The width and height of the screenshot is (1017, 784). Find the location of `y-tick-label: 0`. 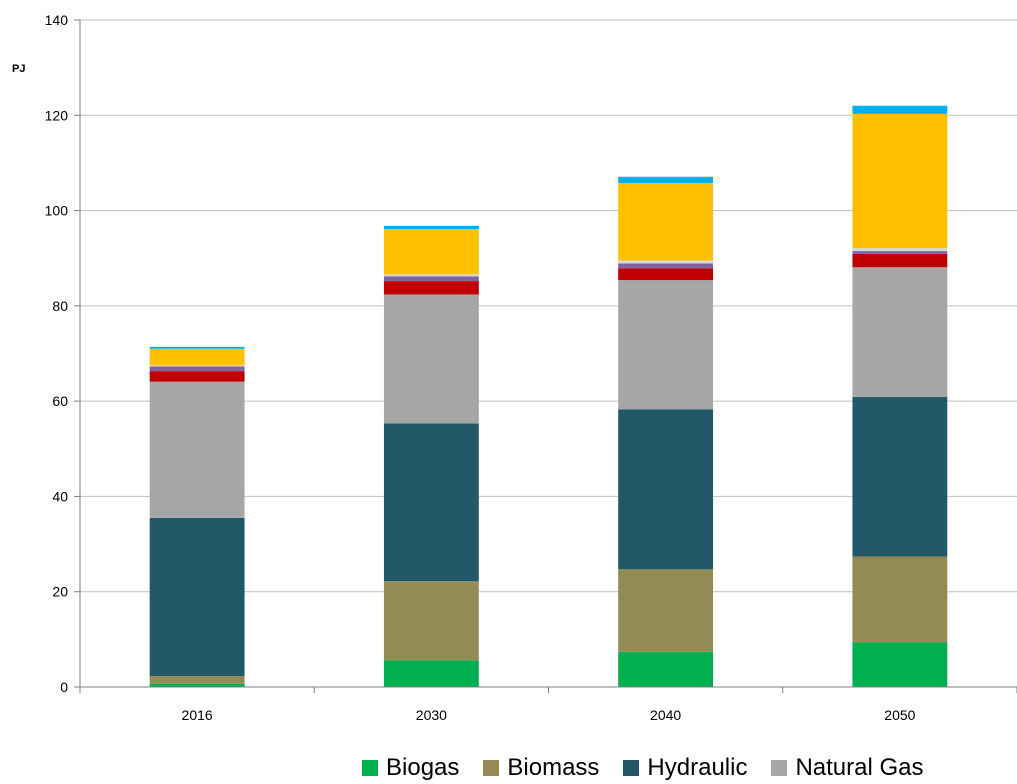

y-tick-label: 0 is located at coordinates (64, 687).